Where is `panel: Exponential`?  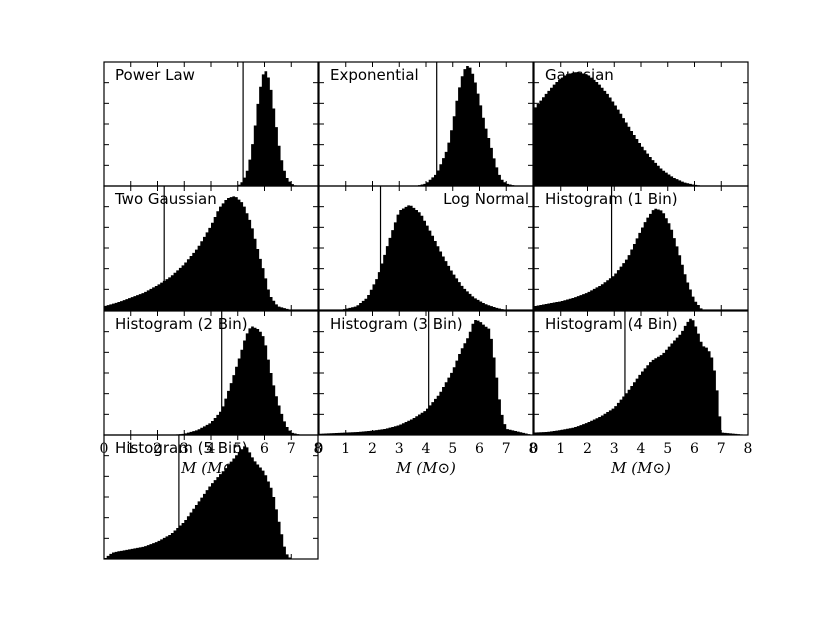
panel: Exponential is located at coordinates (426, 124).